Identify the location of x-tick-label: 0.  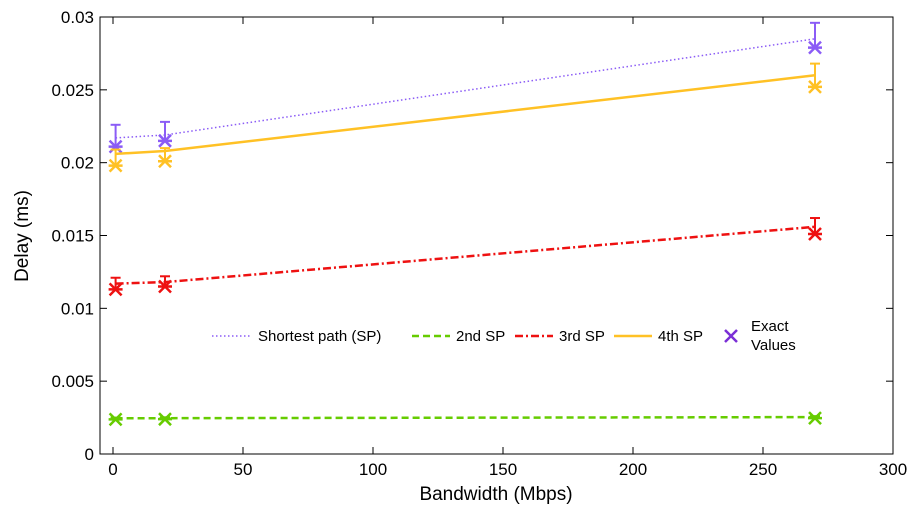
(112, 469).